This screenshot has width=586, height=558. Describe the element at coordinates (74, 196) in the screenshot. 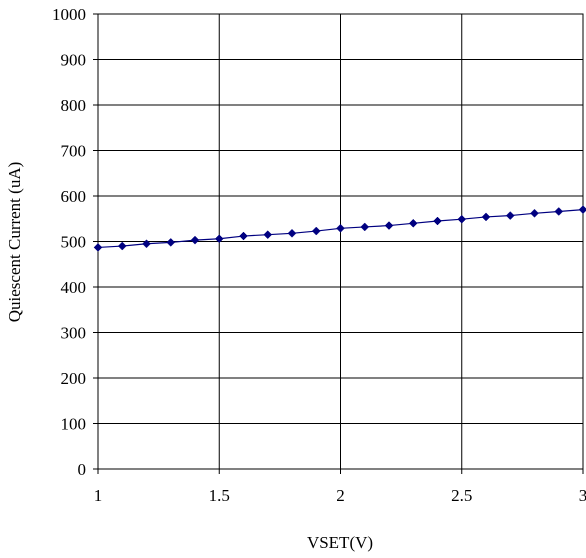

I see `y-tick-label: 600` at that location.